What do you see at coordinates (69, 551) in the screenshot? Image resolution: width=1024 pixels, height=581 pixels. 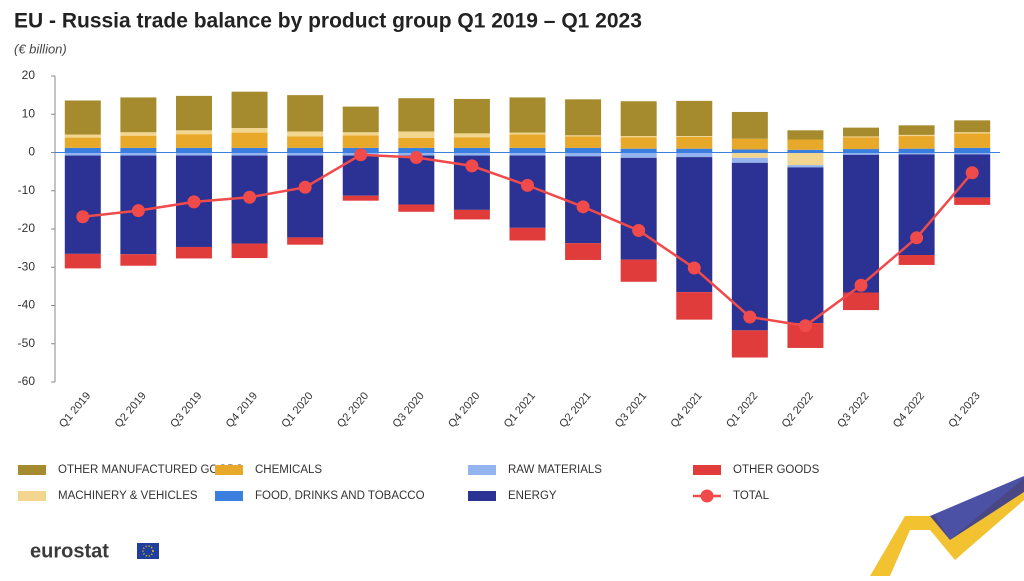 I see `logo: eurostat` at bounding box center [69, 551].